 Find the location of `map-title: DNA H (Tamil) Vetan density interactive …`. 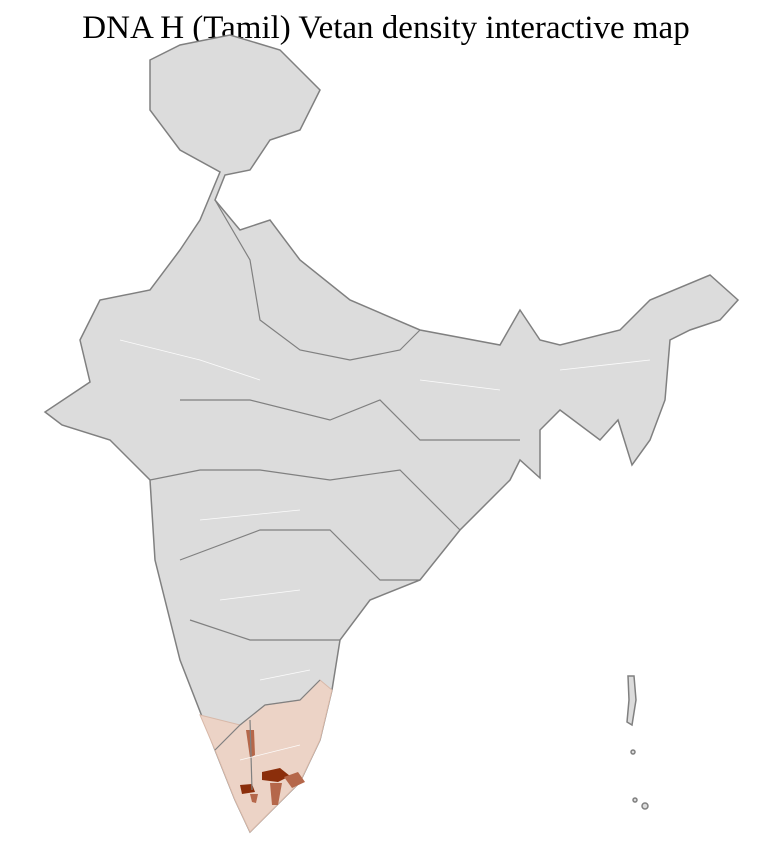

map-title: DNA H (Tamil) Vetan density interactive … is located at coordinates (386, 28).